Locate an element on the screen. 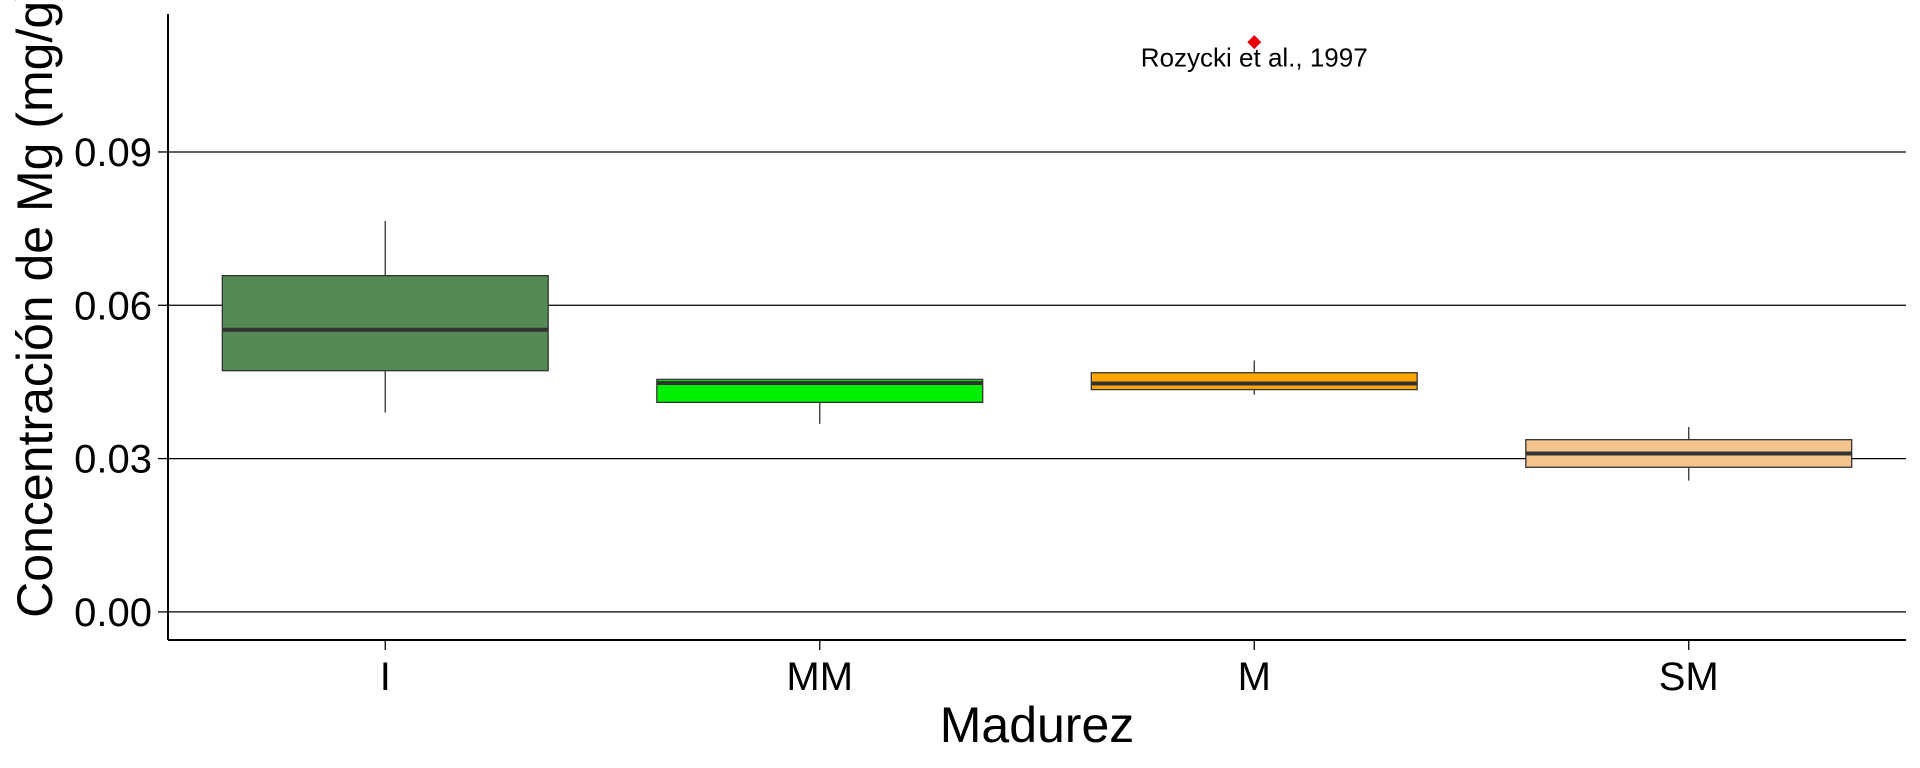  annotation-label: Rozycki et al., 1997 is located at coordinates (1254, 57).